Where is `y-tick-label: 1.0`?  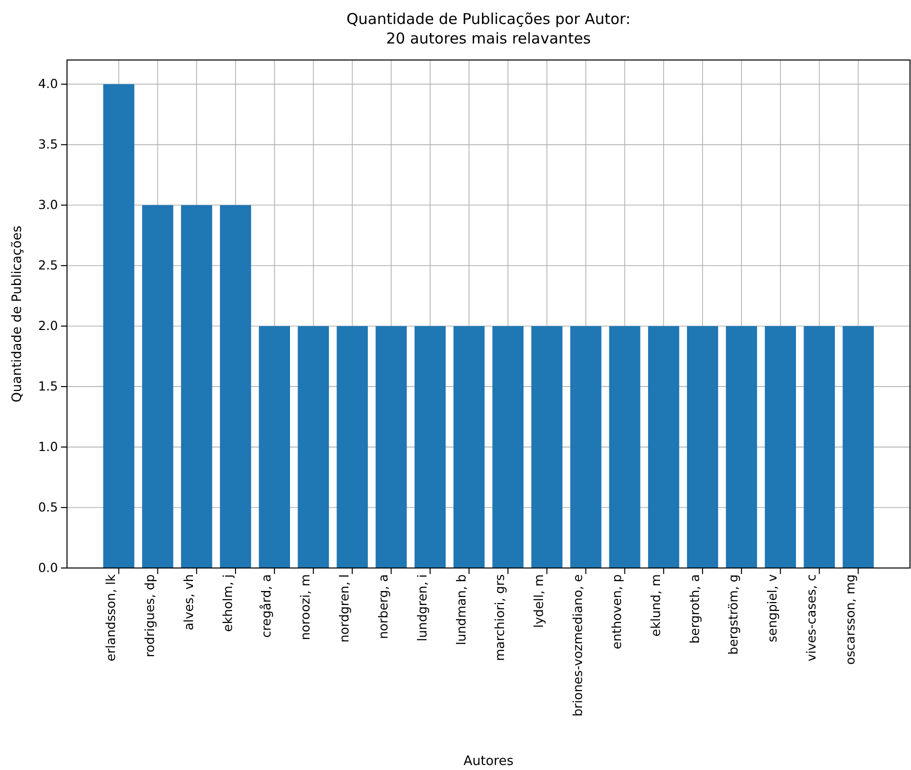
y-tick-label: 1.0 is located at coordinates (48, 446).